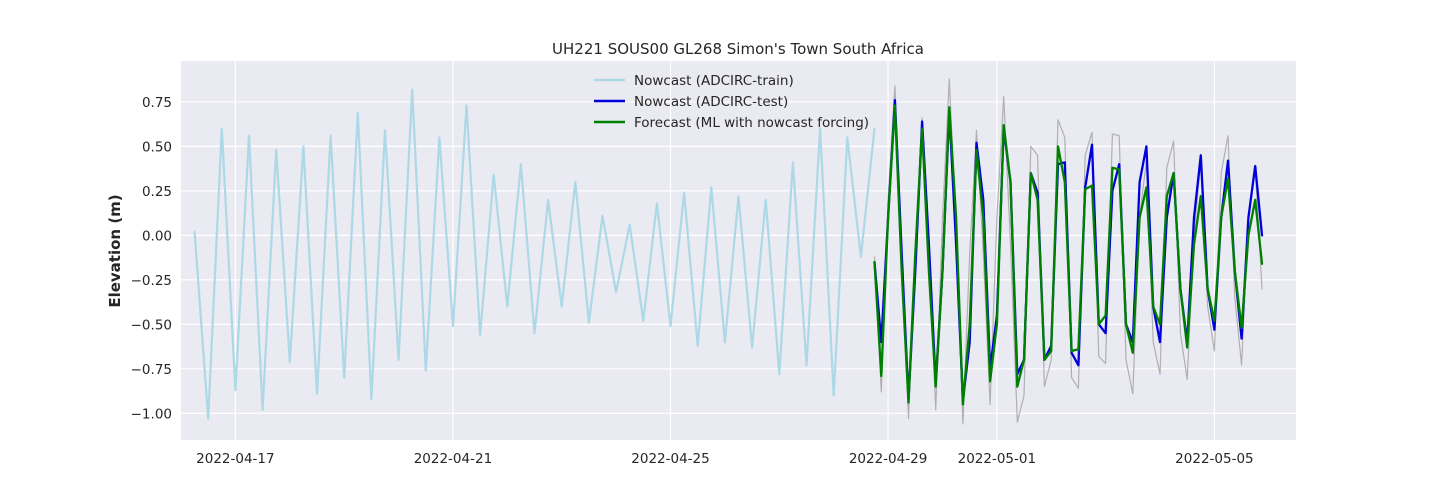  What do you see at coordinates (151, 414) in the screenshot?
I see `y-tick-label: −1.00` at bounding box center [151, 414].